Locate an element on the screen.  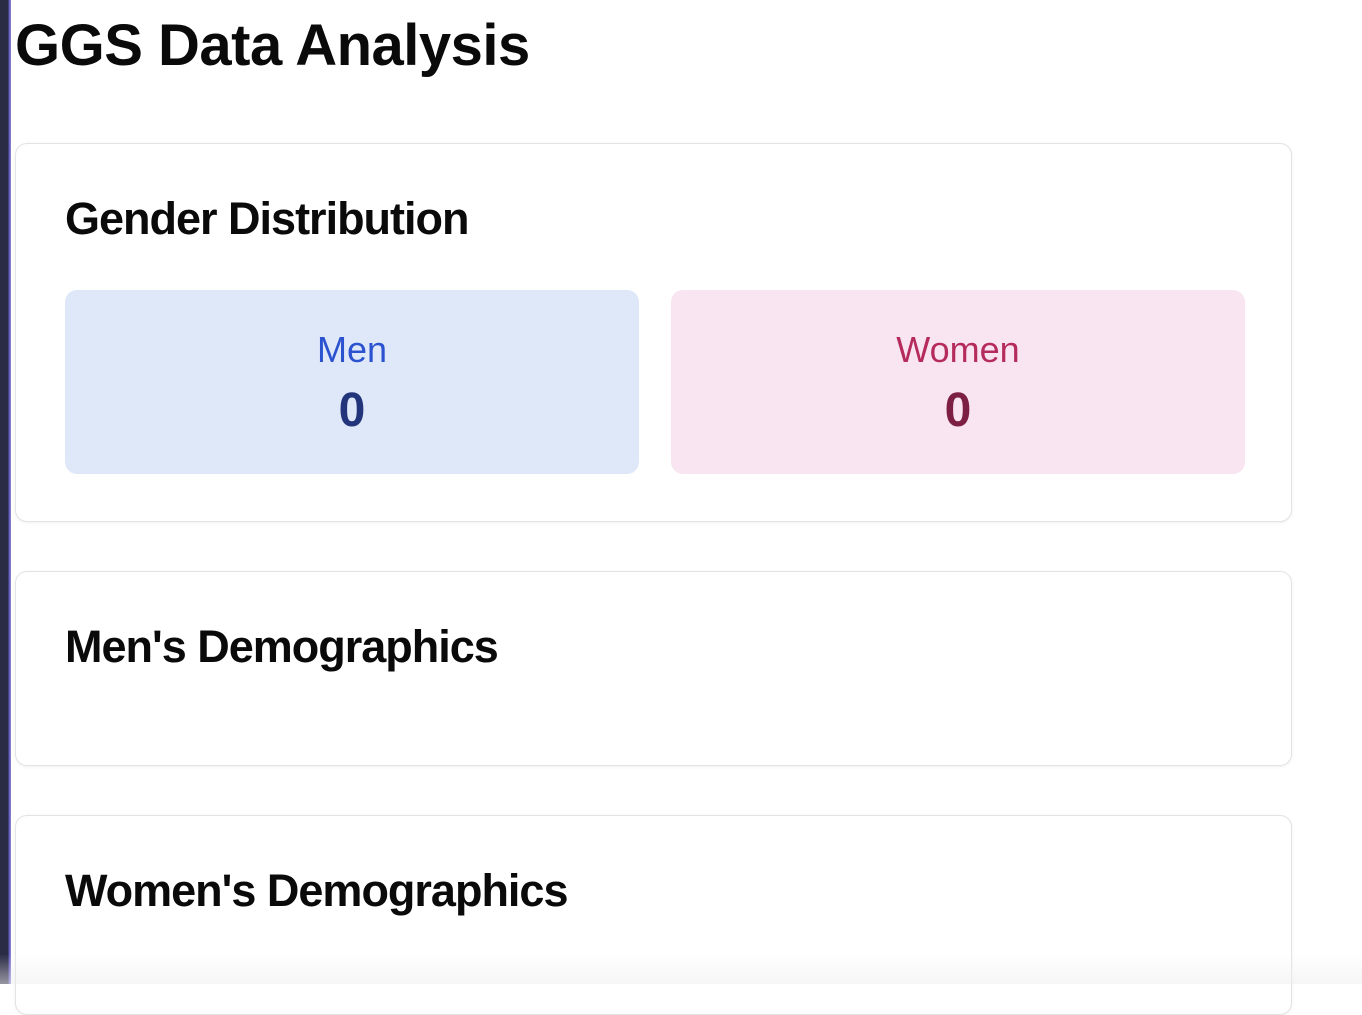
mens-demographics-title: Men's Demographics is located at coordinates (282, 646).